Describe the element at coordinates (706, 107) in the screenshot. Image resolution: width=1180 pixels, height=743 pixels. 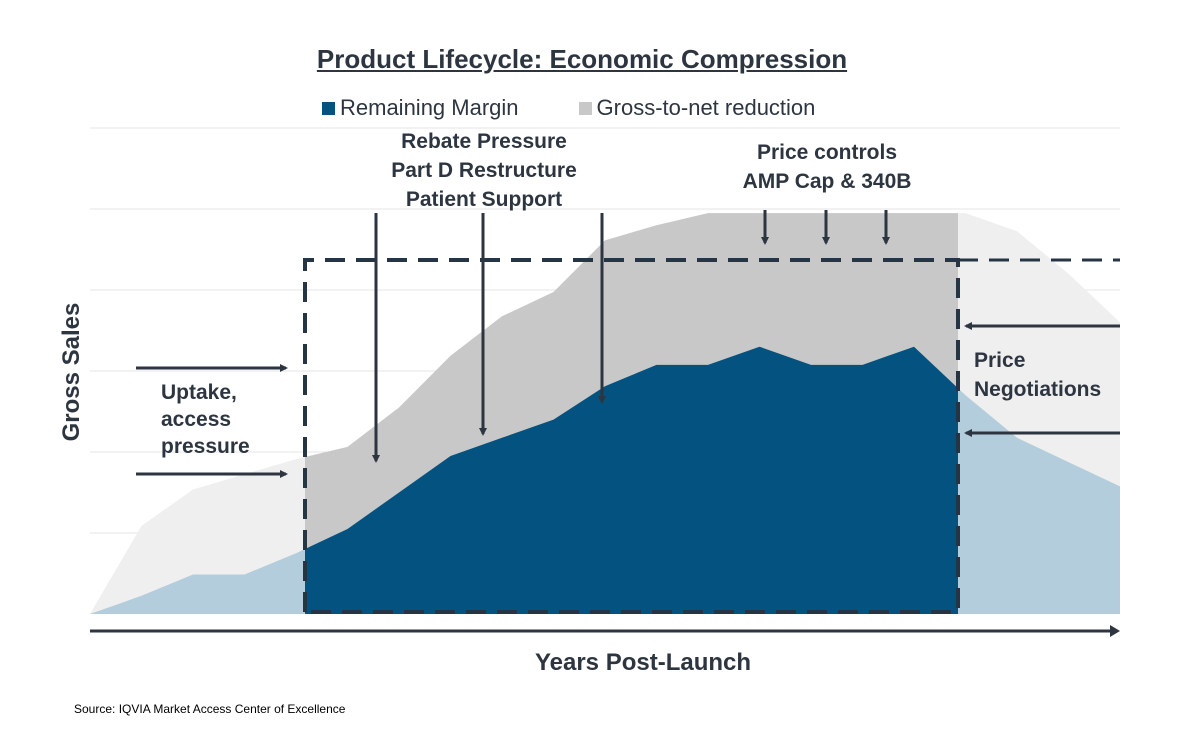
I see `legend-label-reduction: Gross-to-net reduction` at that location.